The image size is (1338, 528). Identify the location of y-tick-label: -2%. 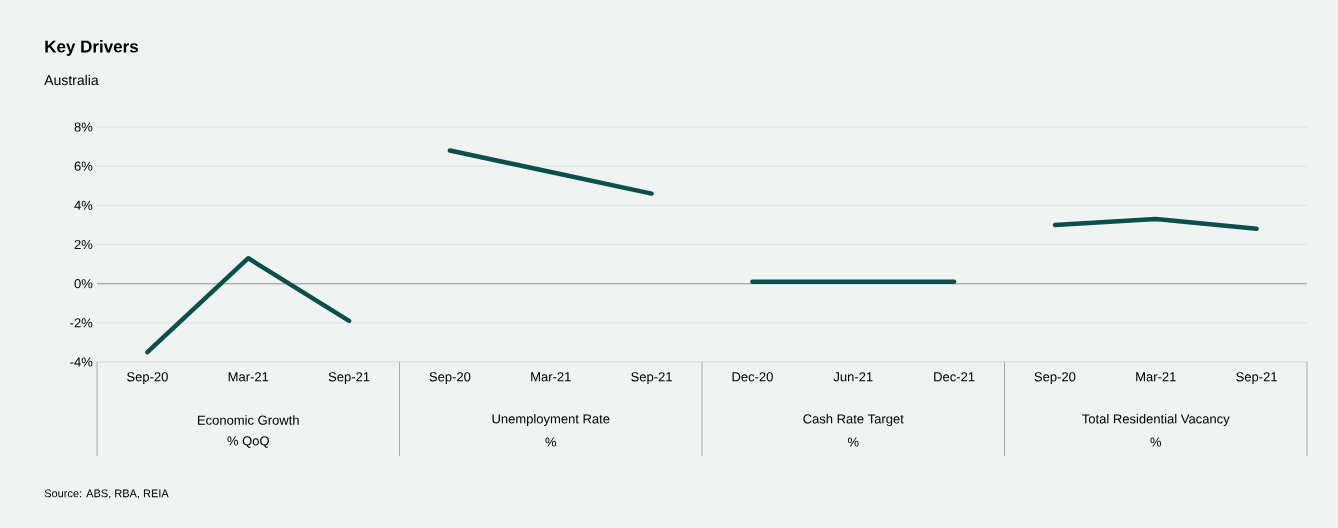
(81, 323).